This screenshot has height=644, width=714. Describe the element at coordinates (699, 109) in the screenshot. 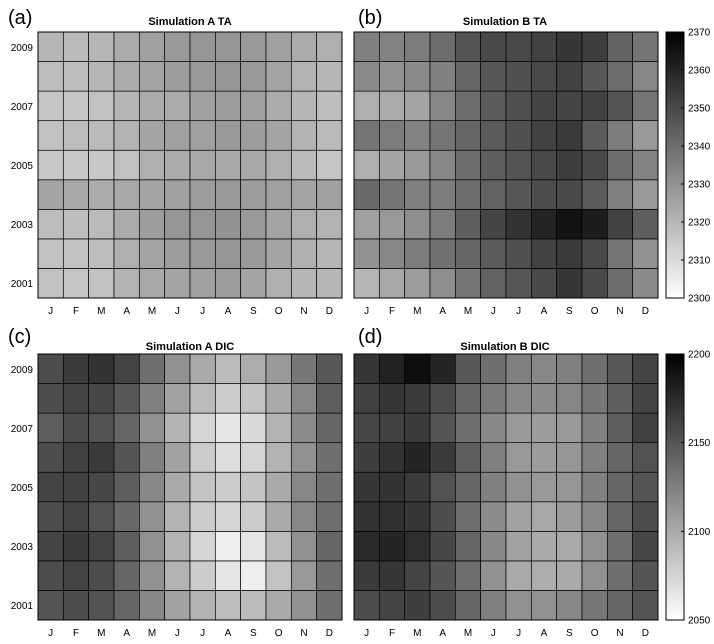

I see `colorbar-tick-label: 2350` at that location.